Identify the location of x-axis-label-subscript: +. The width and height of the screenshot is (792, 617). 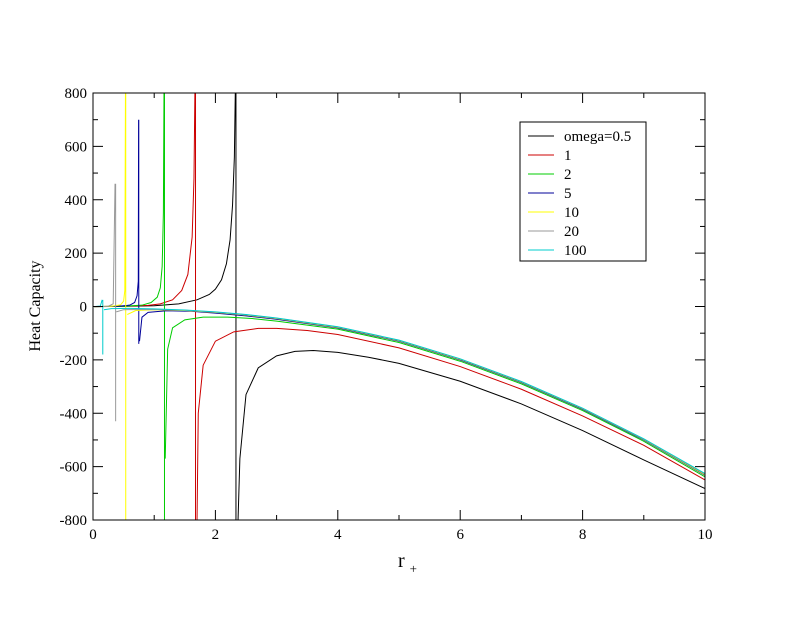
(413, 568).